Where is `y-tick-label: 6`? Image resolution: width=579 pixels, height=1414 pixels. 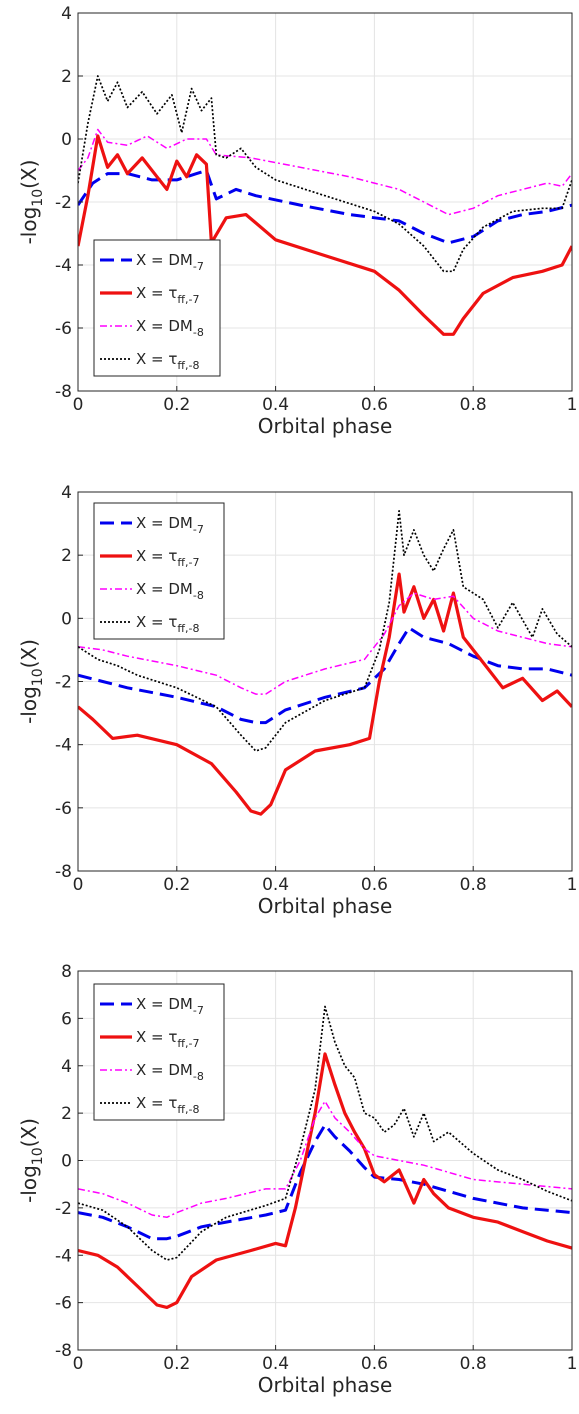
y-tick-label: 6 is located at coordinates (66, 1019).